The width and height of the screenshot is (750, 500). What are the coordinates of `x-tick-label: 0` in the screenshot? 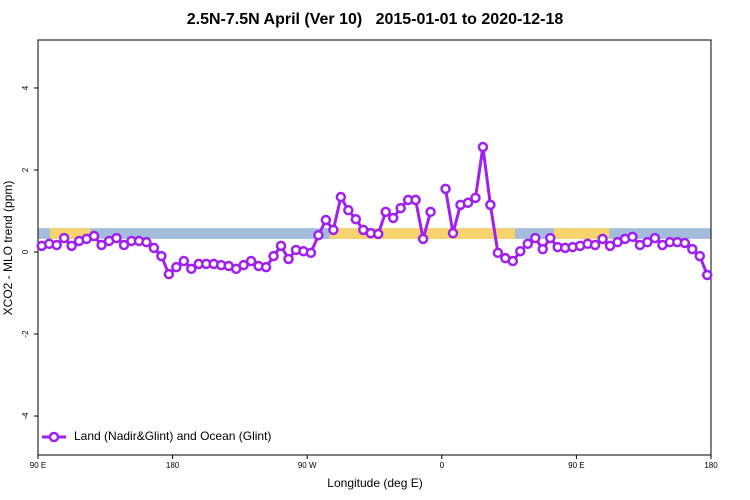 It's located at (442, 465).